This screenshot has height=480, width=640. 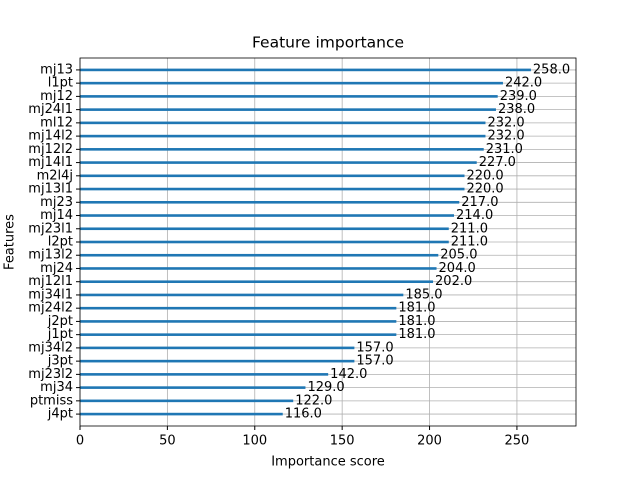 I want to click on value-label: 205.0, so click(x=458, y=255).